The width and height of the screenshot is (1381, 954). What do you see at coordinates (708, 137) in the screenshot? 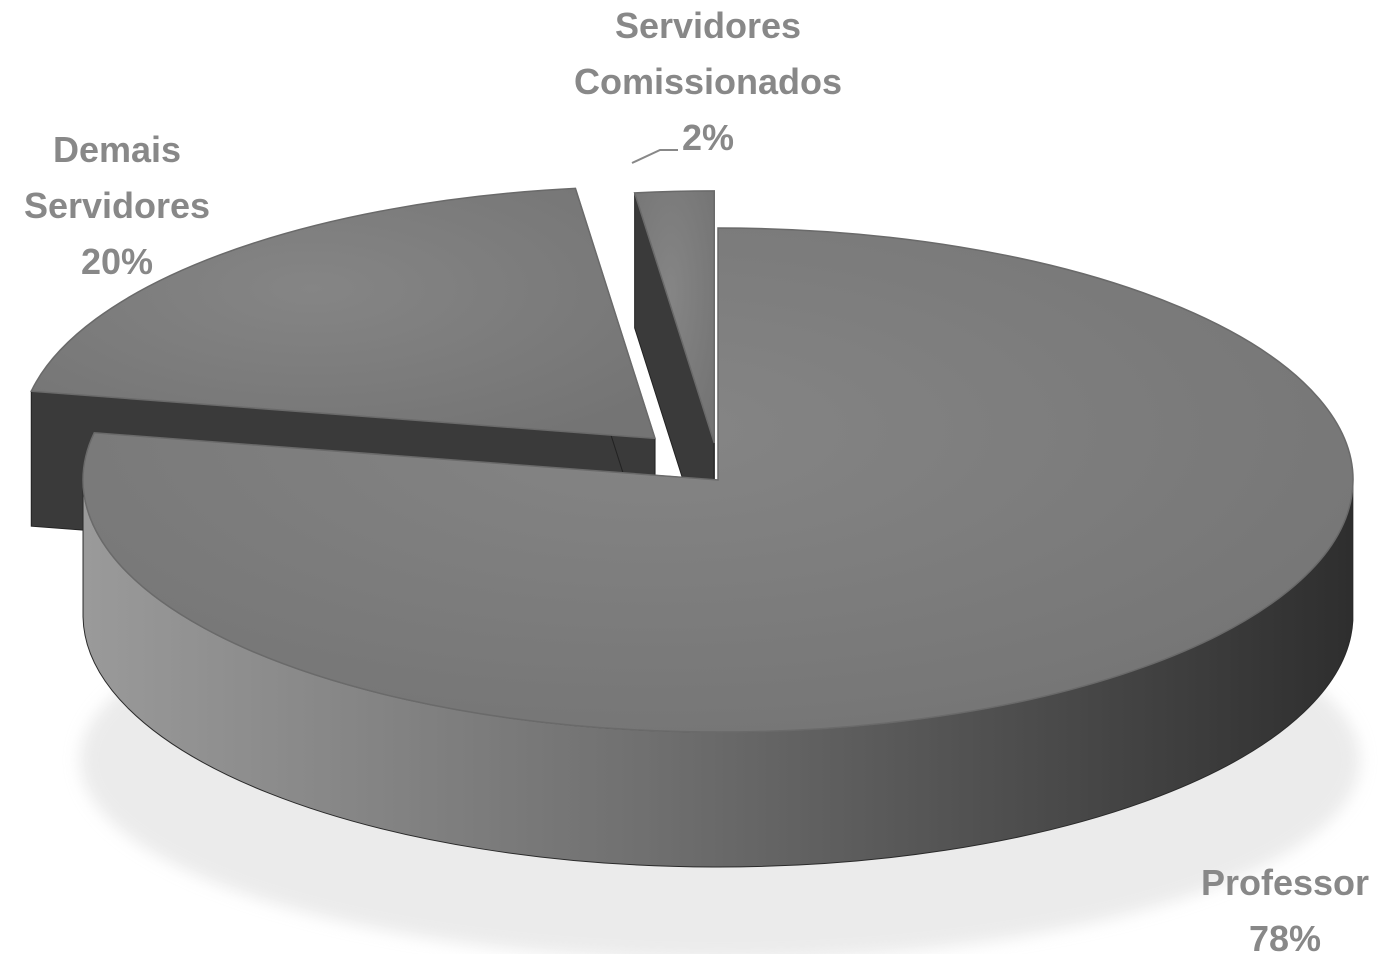
I see `slice-value-label: 2%` at bounding box center [708, 137].